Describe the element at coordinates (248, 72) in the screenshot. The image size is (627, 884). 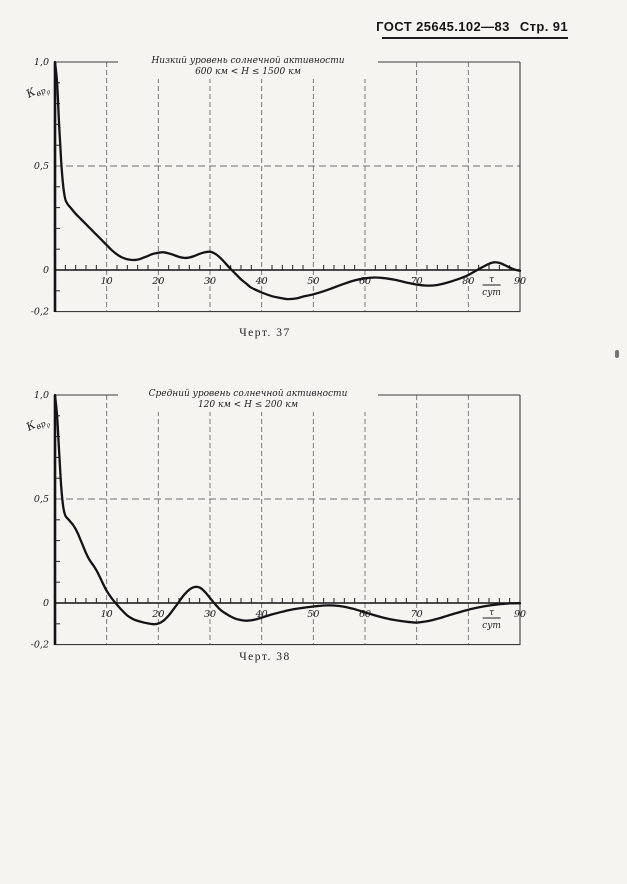
I see `chart-title-line2: 600 км < Н ≤ 1500 км` at that location.